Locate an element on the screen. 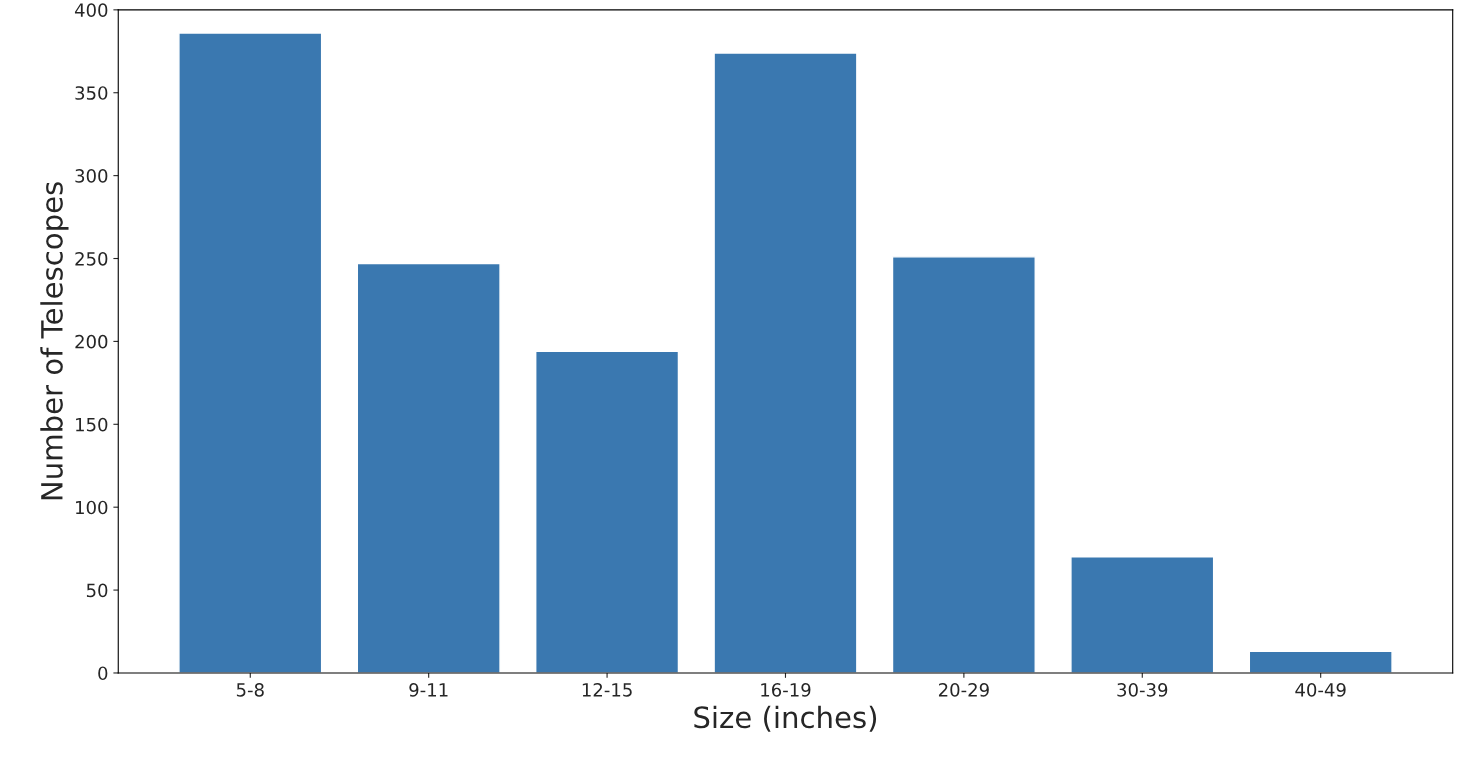 This screenshot has height=757, width=1460. x-tick-label: 16-19 is located at coordinates (786, 690).